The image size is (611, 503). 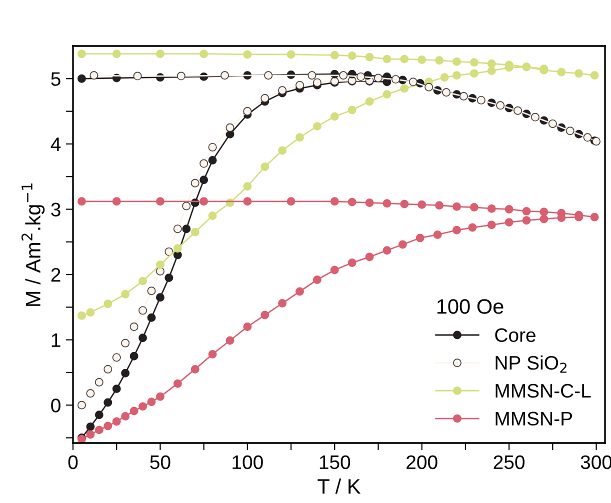 What do you see at coordinates (55, 405) in the screenshot?
I see `y-tick-label: 0` at bounding box center [55, 405].